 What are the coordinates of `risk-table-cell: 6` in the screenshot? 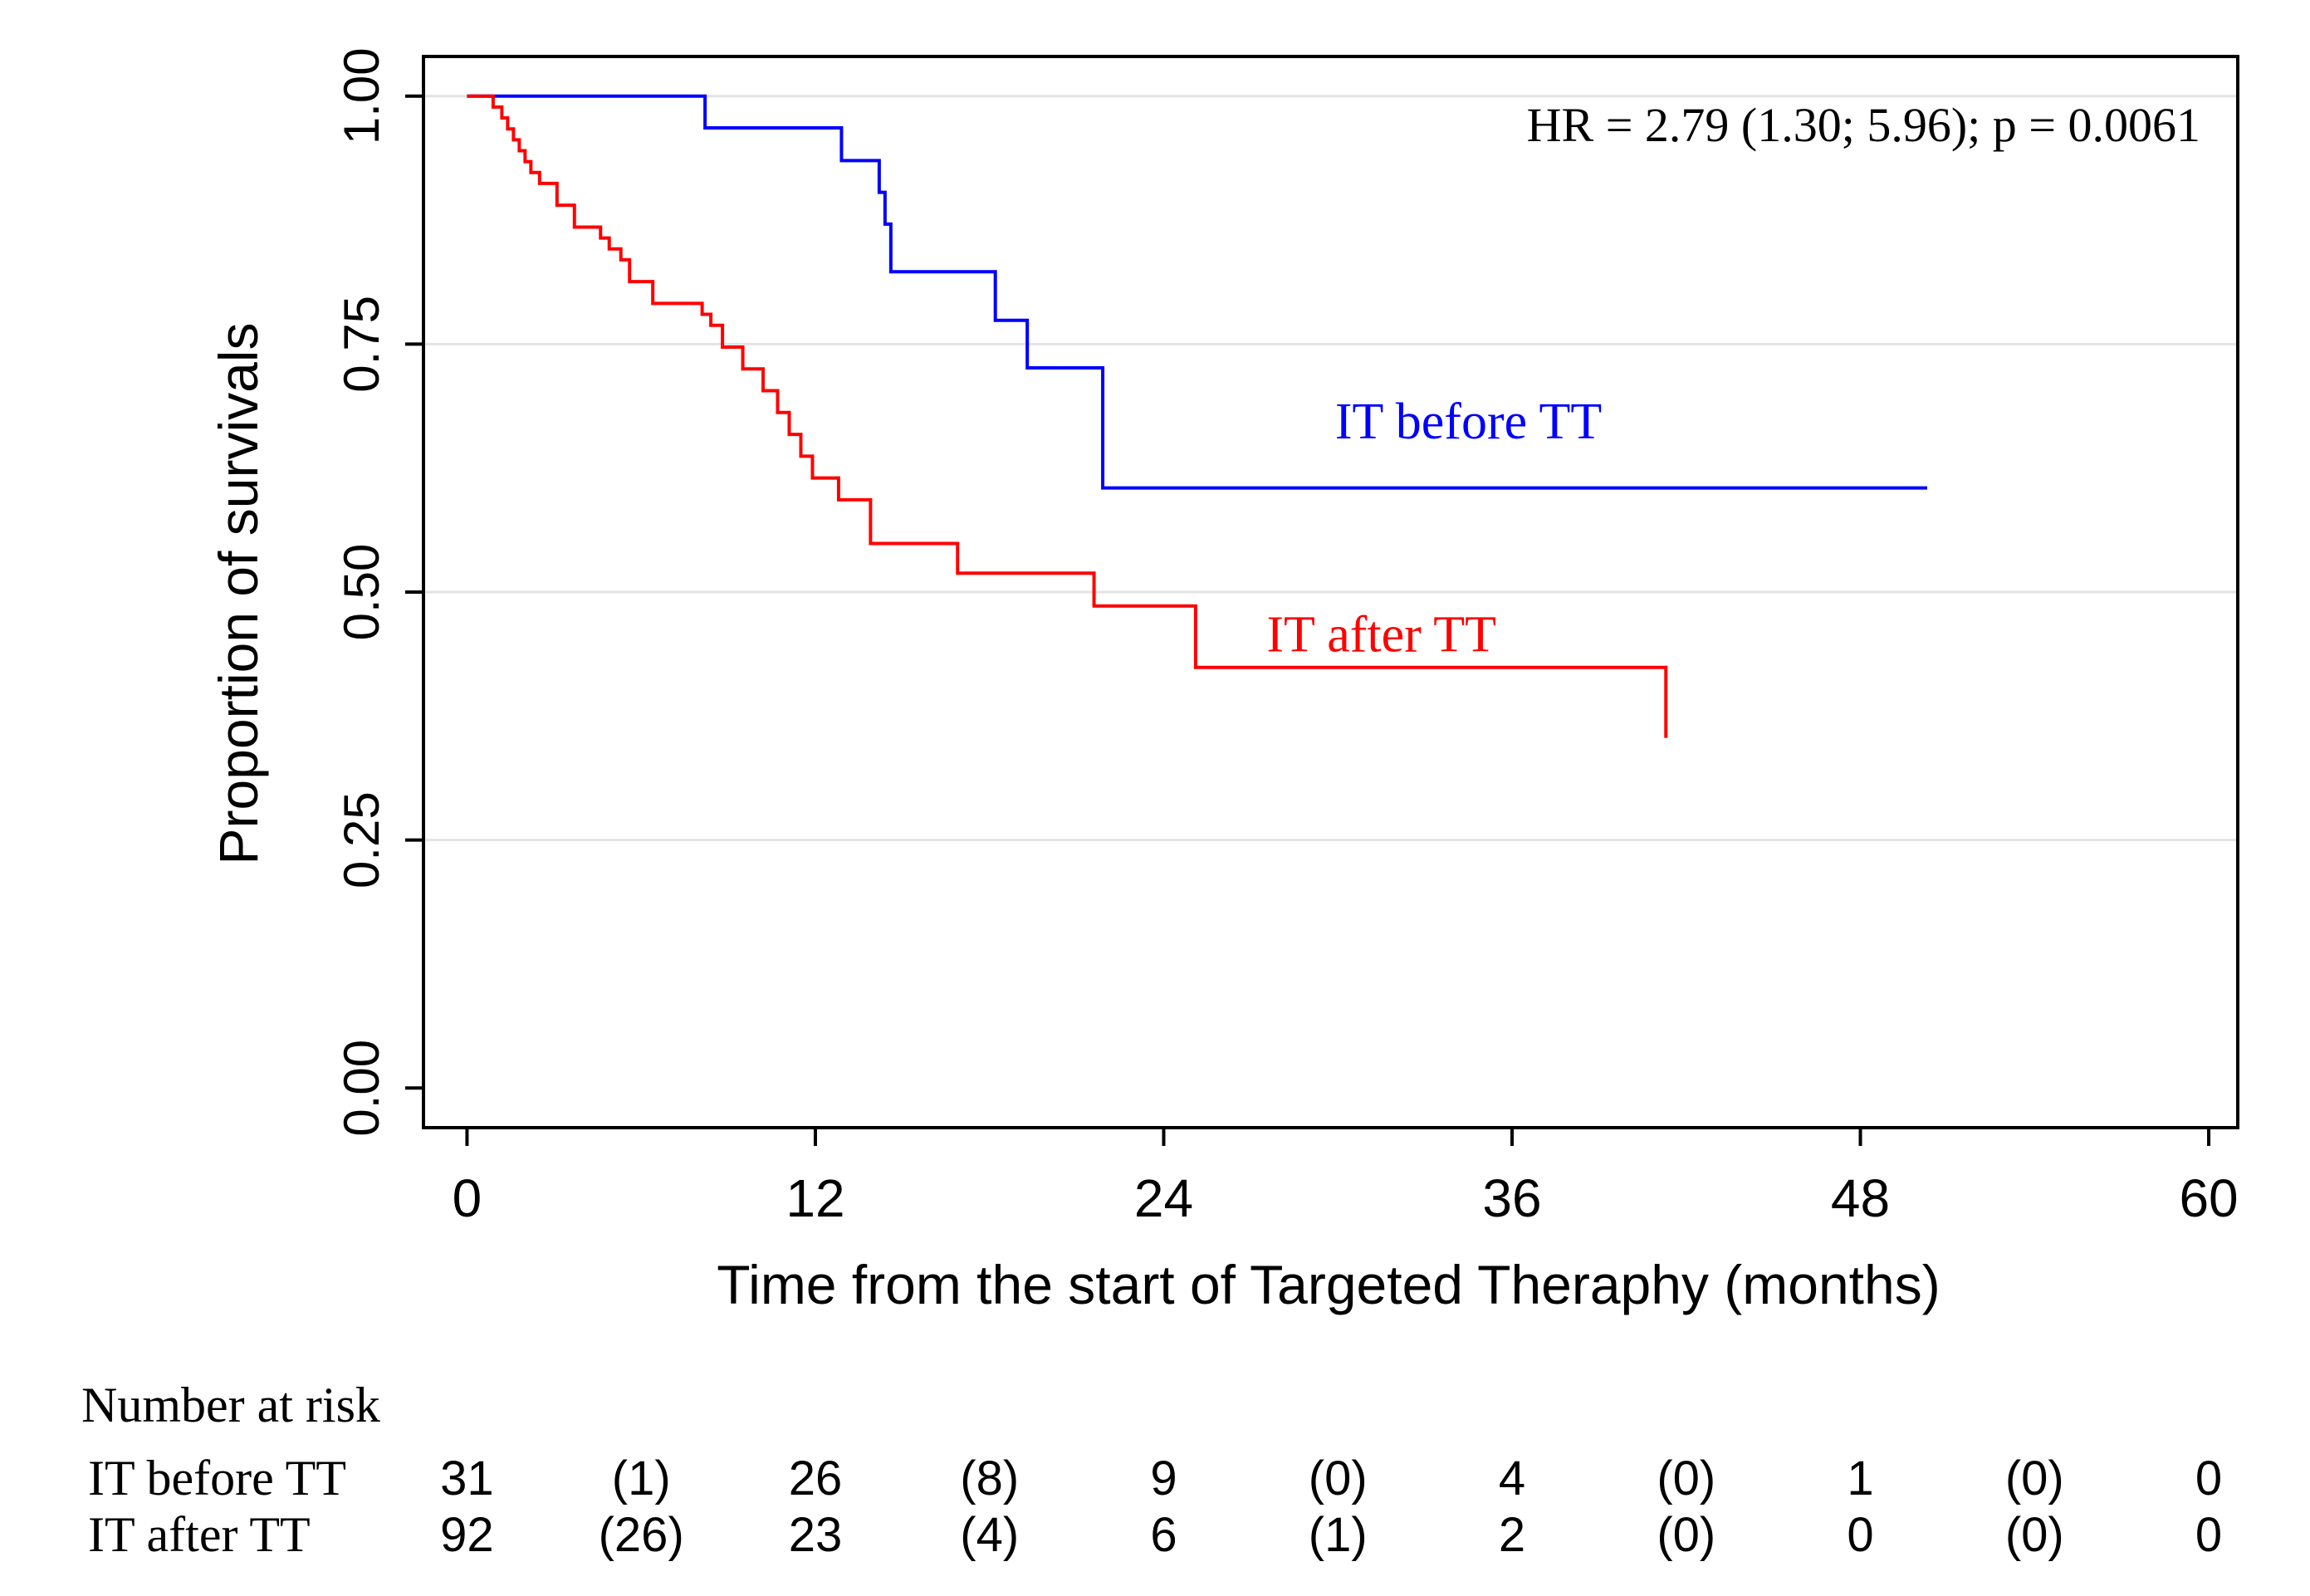 It's located at (1163, 1535).